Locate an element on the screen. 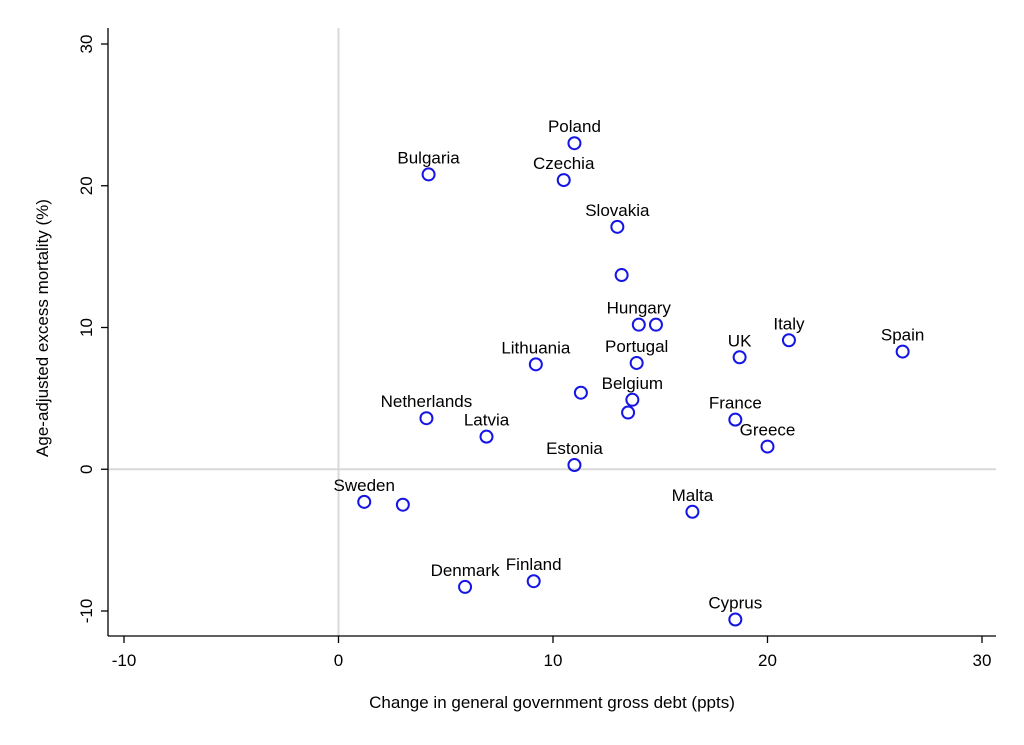  point-label: Malta is located at coordinates (693, 495).